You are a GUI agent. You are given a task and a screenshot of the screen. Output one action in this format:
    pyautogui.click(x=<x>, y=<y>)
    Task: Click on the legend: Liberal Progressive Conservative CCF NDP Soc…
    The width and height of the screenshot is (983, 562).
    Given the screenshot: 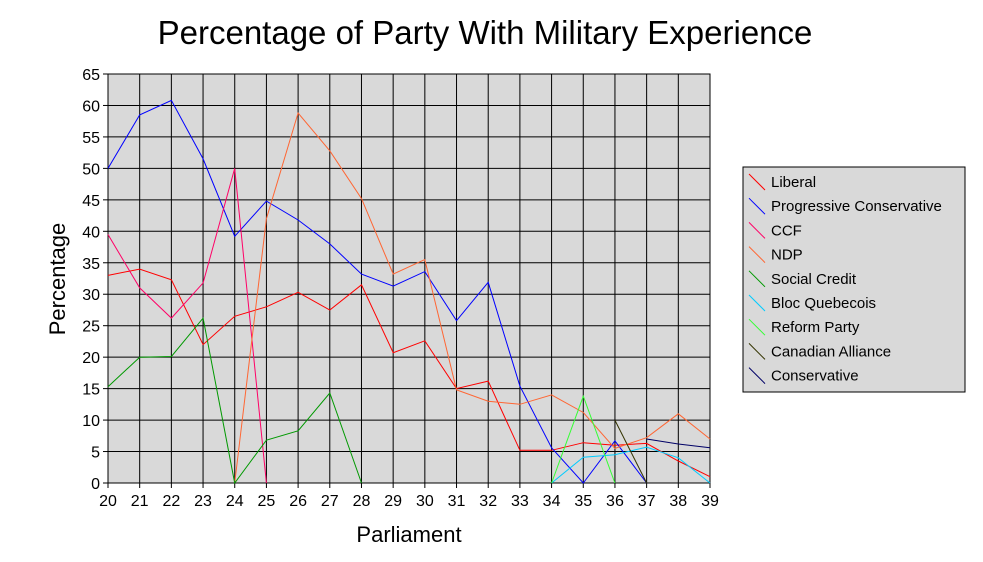 What is the action you would take?
    pyautogui.click(x=854, y=279)
    